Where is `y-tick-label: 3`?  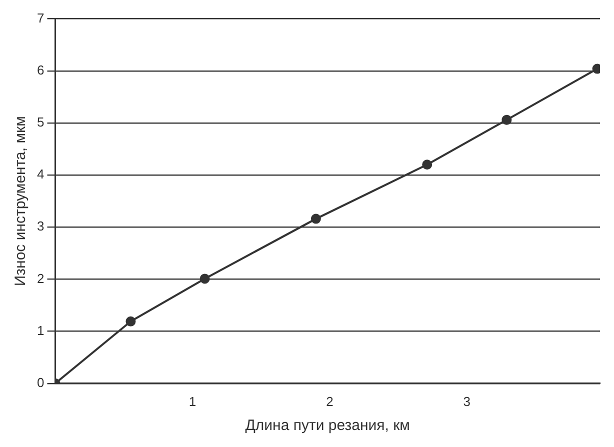 y-tick-label: 3 is located at coordinates (40, 226).